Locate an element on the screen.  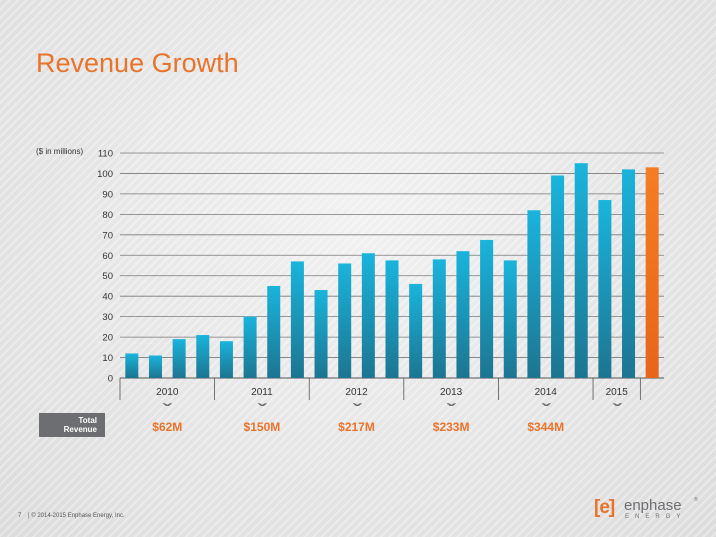
y-tick-label: 110 is located at coordinates (105, 154).